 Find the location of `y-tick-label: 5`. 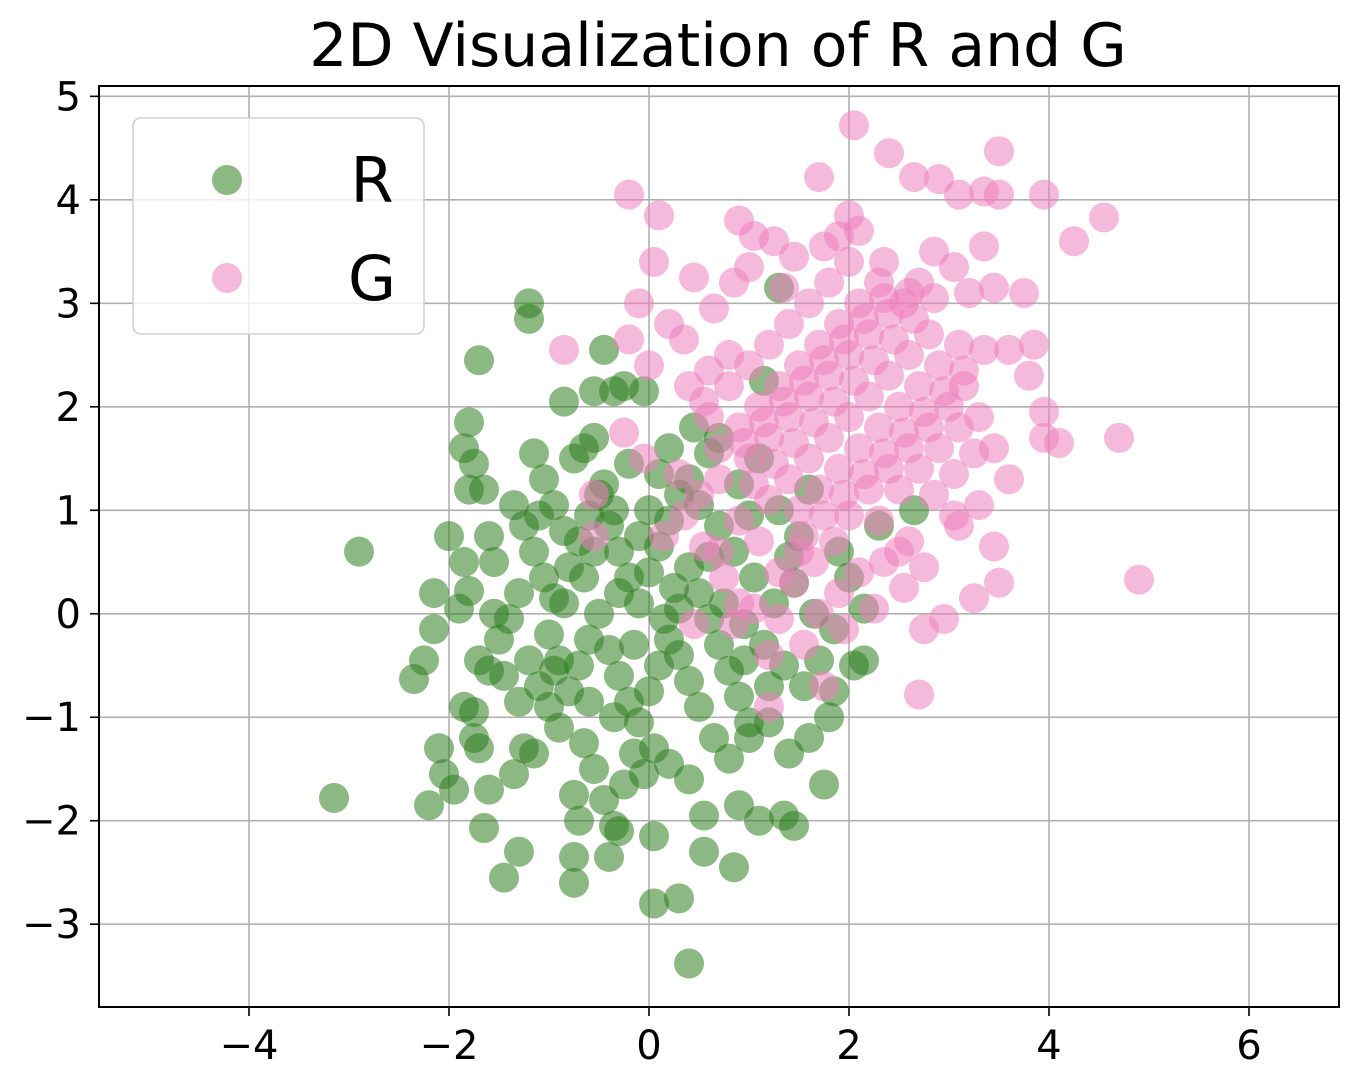

y-tick-label: 5 is located at coordinates (68, 97).